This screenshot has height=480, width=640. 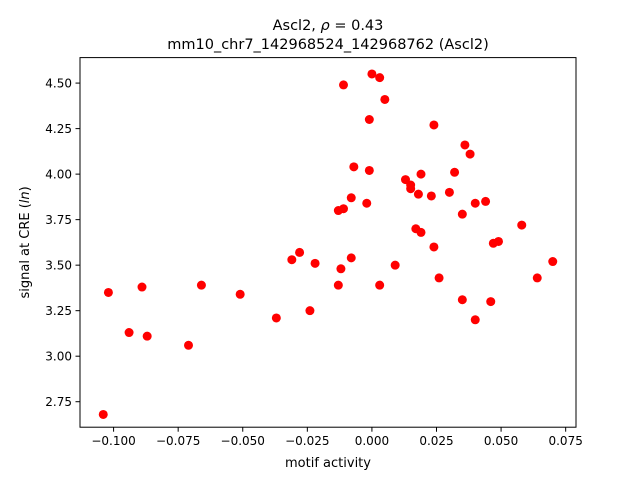 What do you see at coordinates (58, 129) in the screenshot?
I see `y-tick-label: 4.25` at bounding box center [58, 129].